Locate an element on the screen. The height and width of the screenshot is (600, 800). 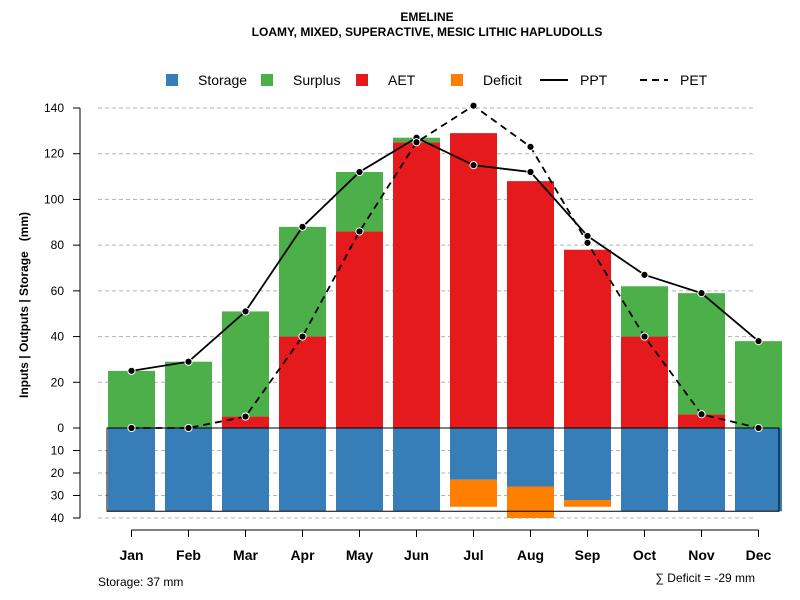
ppt-point-Feb is located at coordinates (188, 361).